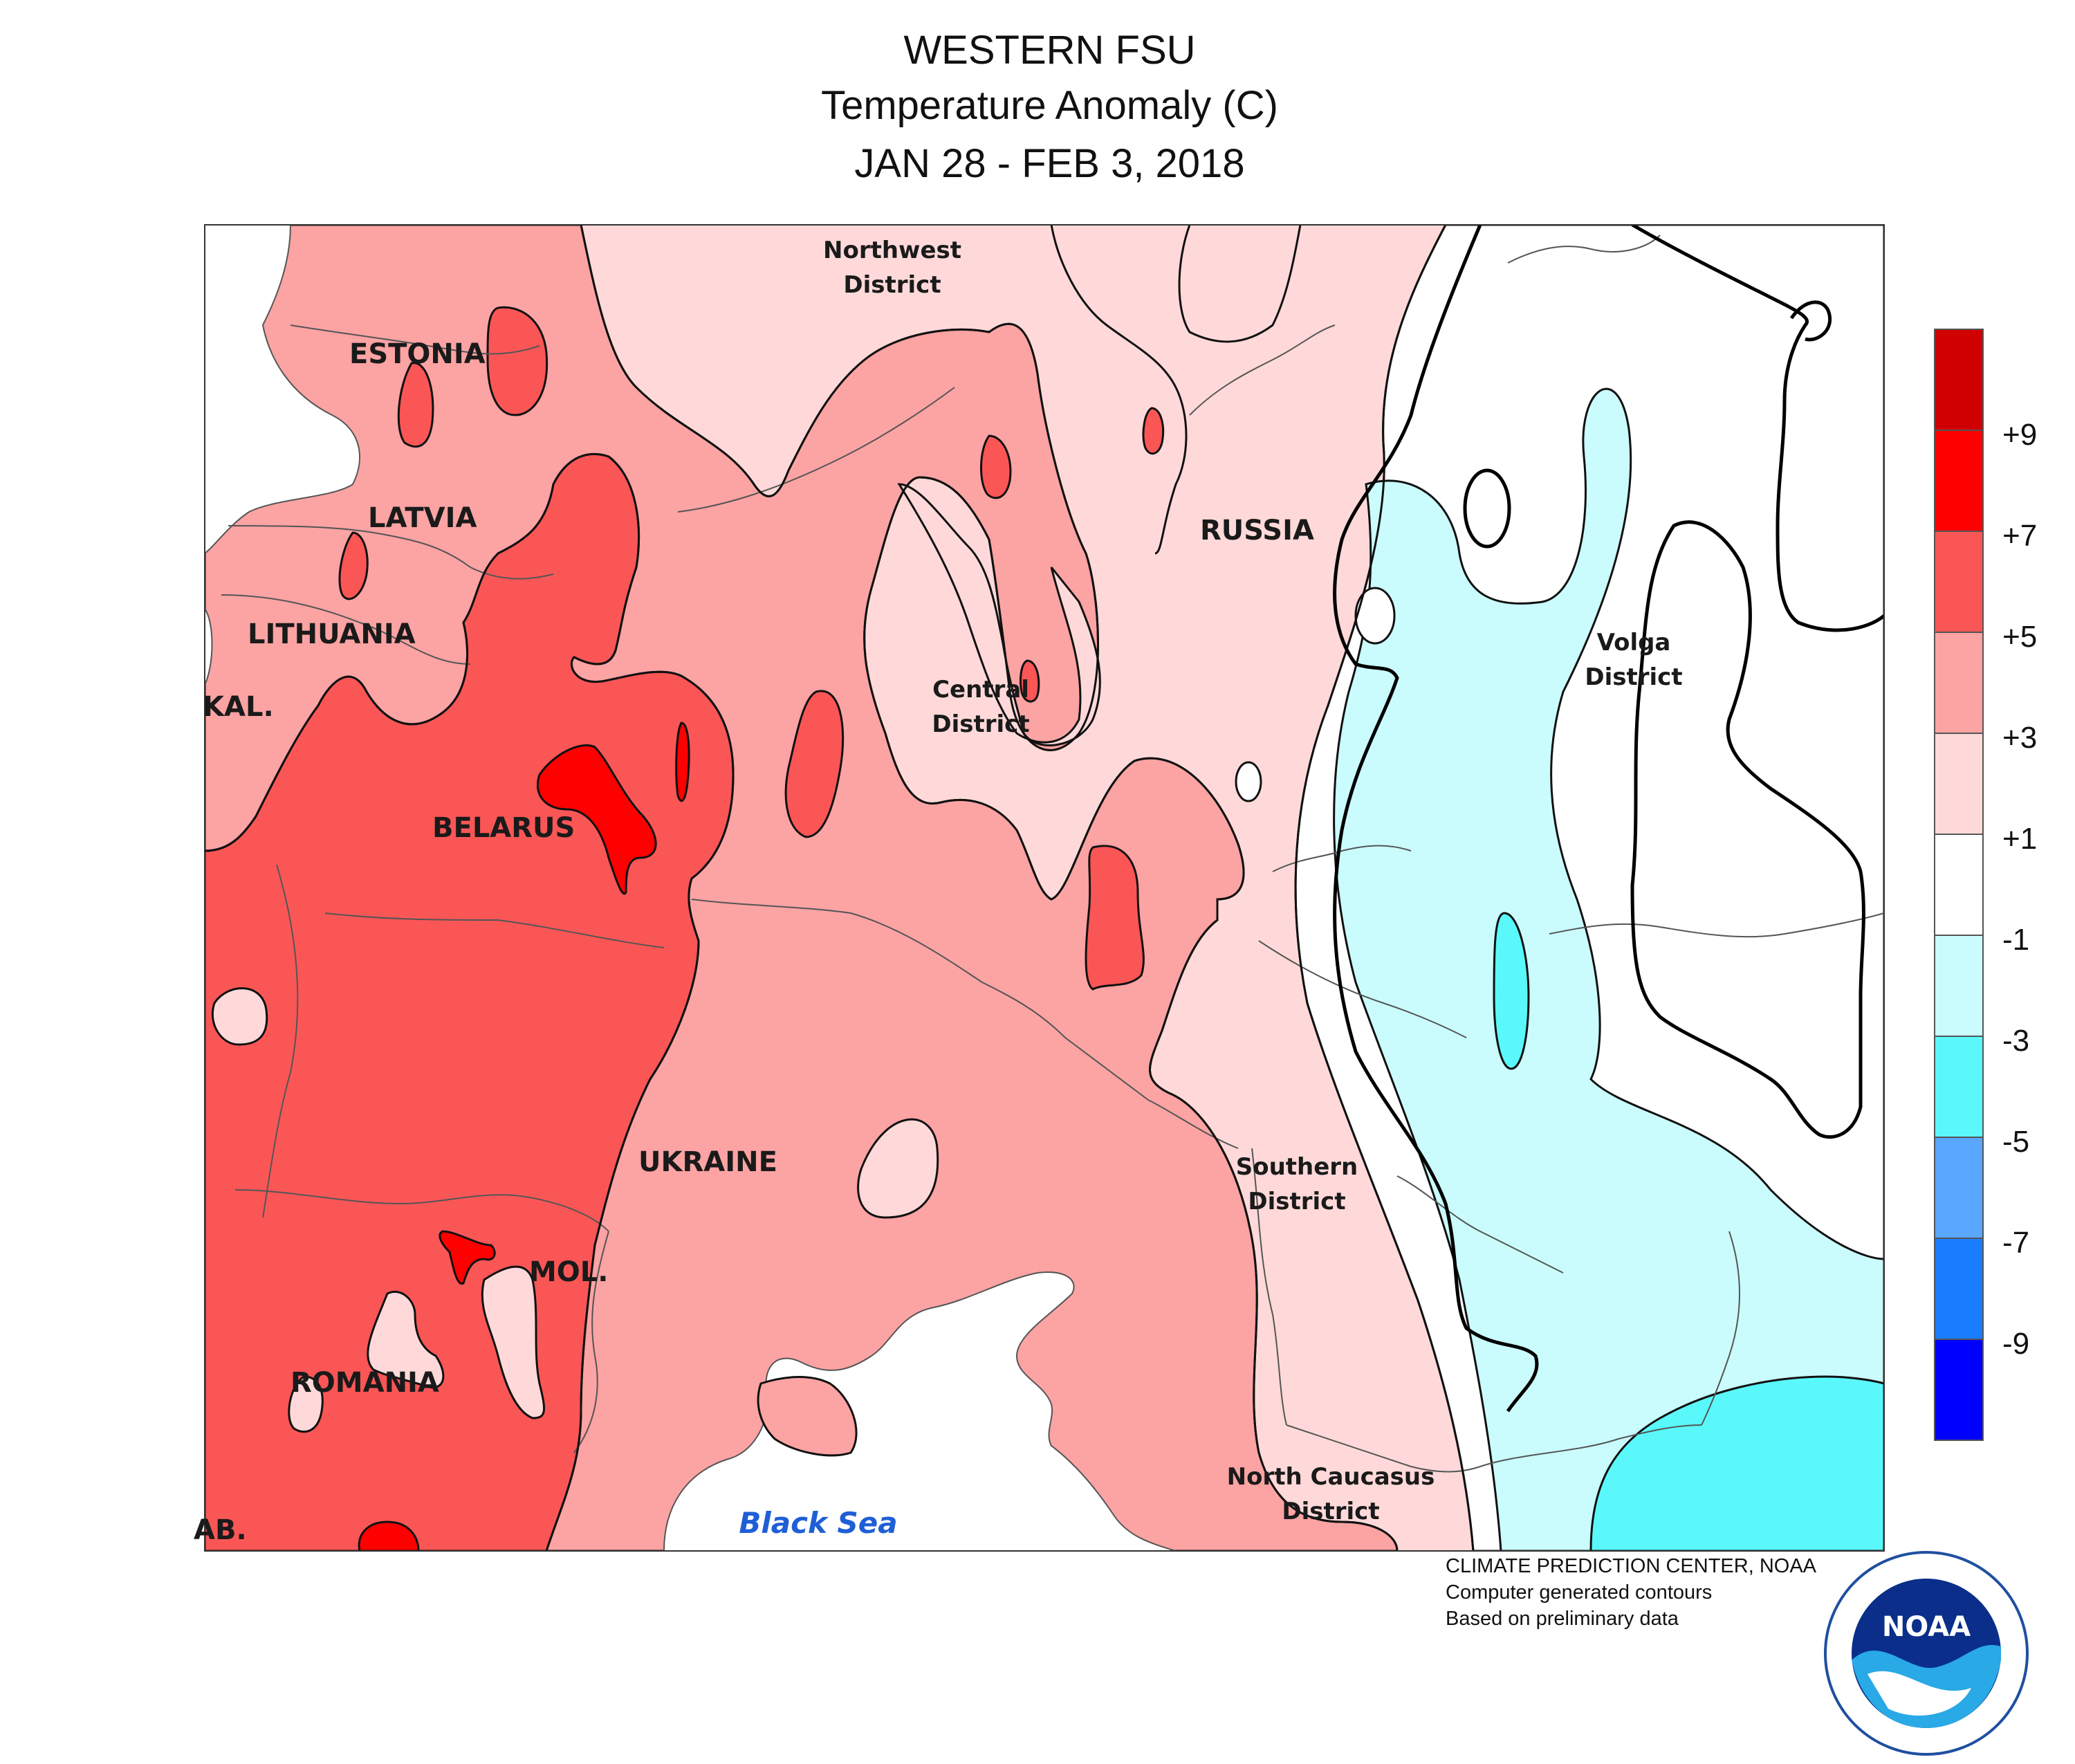 The image size is (2075, 1764). What do you see at coordinates (1985, 885) in the screenshot?
I see `color-legend: +9 +7 +5 +3 +1 -1 -3 -5 -7 -9` at bounding box center [1985, 885].